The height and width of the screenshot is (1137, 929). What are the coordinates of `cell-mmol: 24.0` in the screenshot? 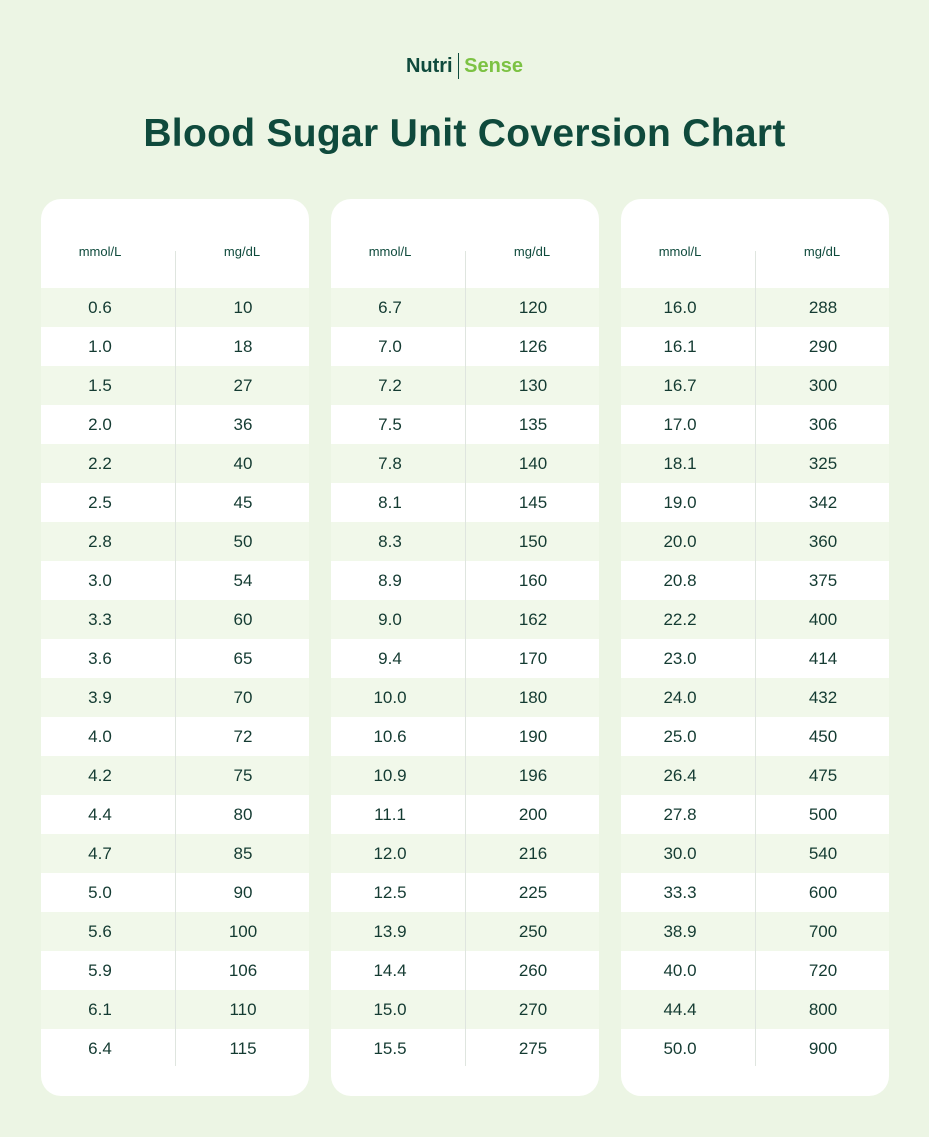 It's located at (680, 697).